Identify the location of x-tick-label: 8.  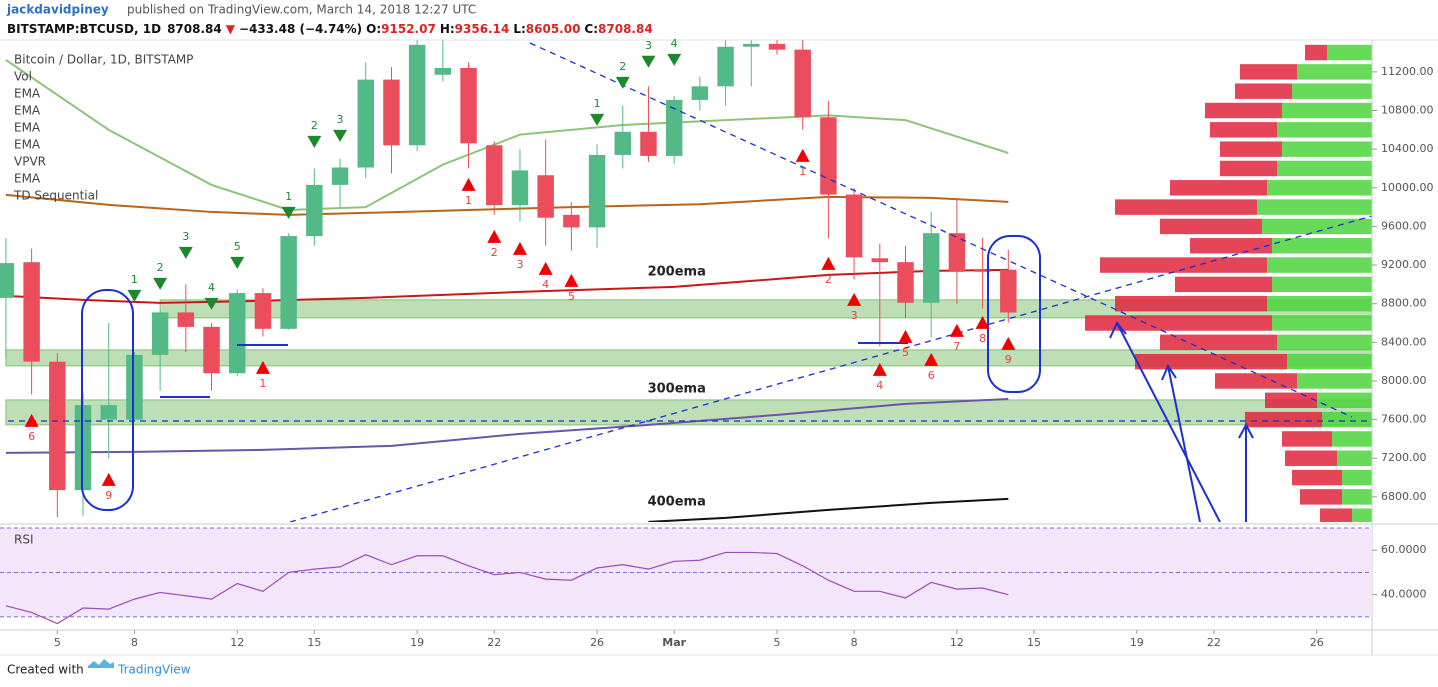
(134, 642).